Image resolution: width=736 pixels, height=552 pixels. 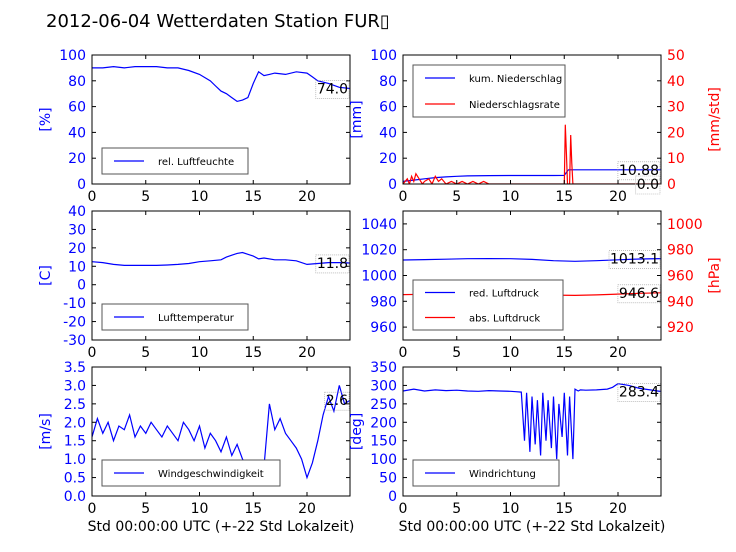 I want to click on y-tick-label: 1040, so click(x=379, y=225).